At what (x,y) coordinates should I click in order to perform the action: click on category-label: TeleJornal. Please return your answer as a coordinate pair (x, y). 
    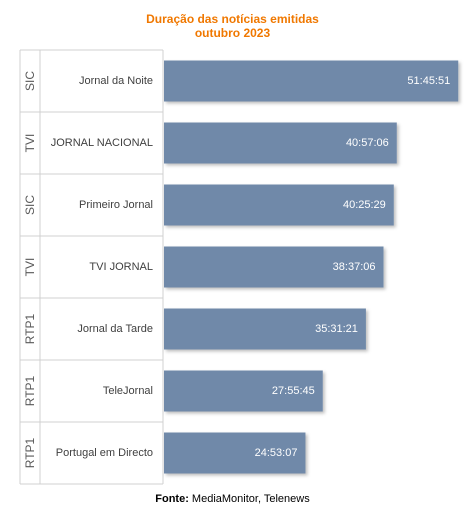
    Looking at the image, I should click on (128, 391).